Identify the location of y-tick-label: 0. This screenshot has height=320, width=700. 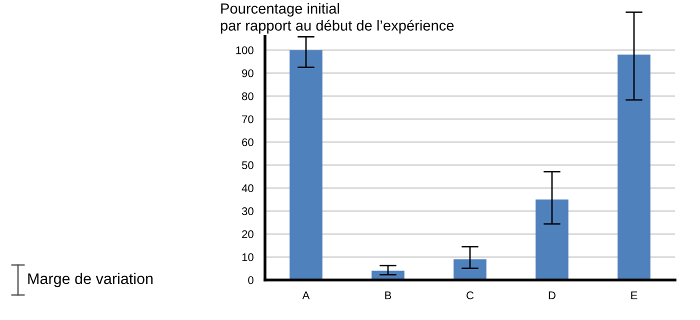
(251, 280).